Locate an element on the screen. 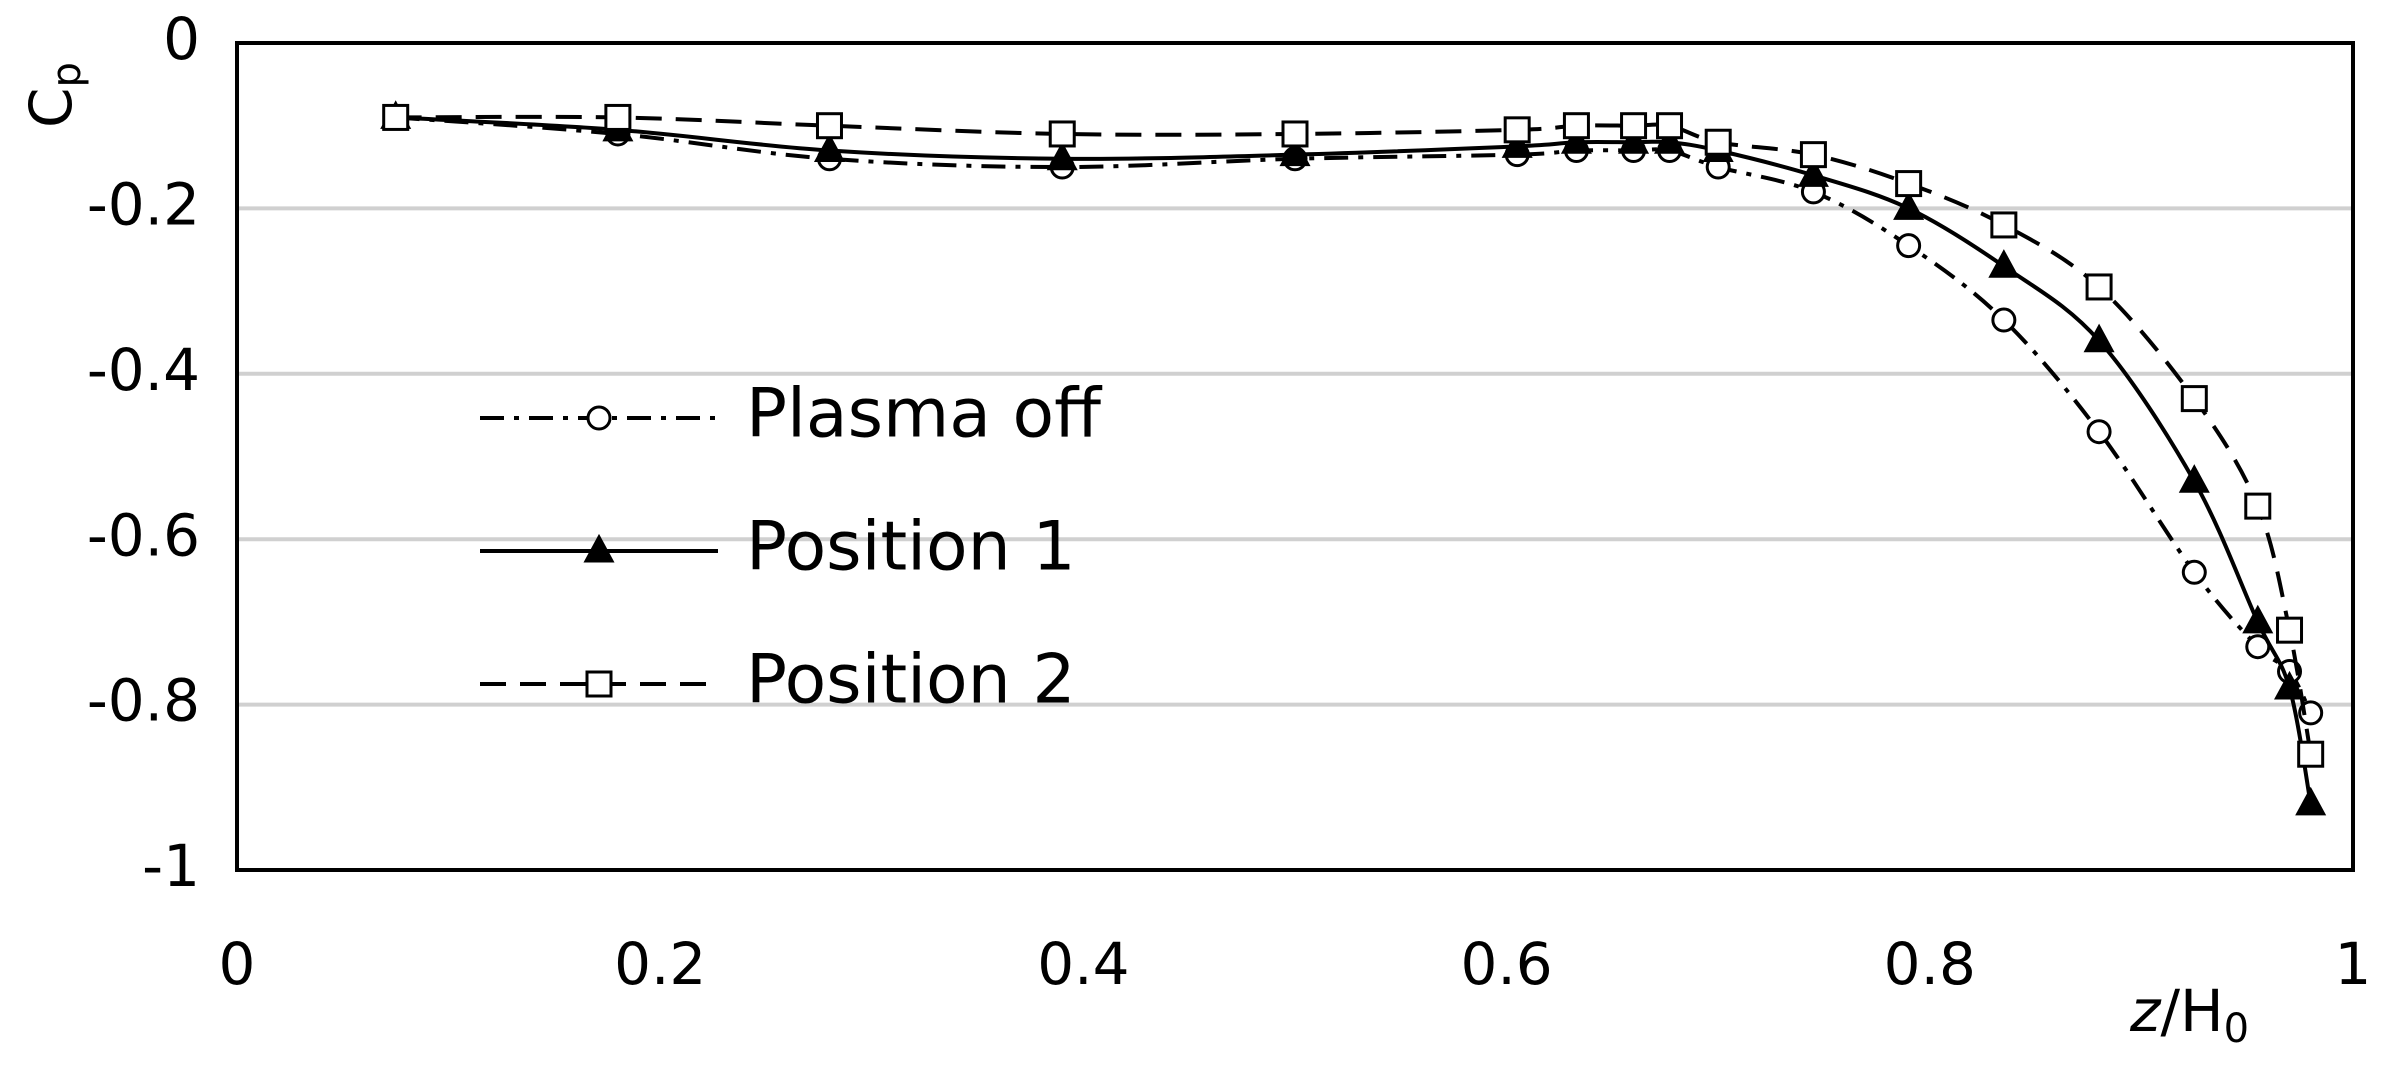 This screenshot has width=2393, height=1066. x-tick-label: 0.4 is located at coordinates (1083, 964).